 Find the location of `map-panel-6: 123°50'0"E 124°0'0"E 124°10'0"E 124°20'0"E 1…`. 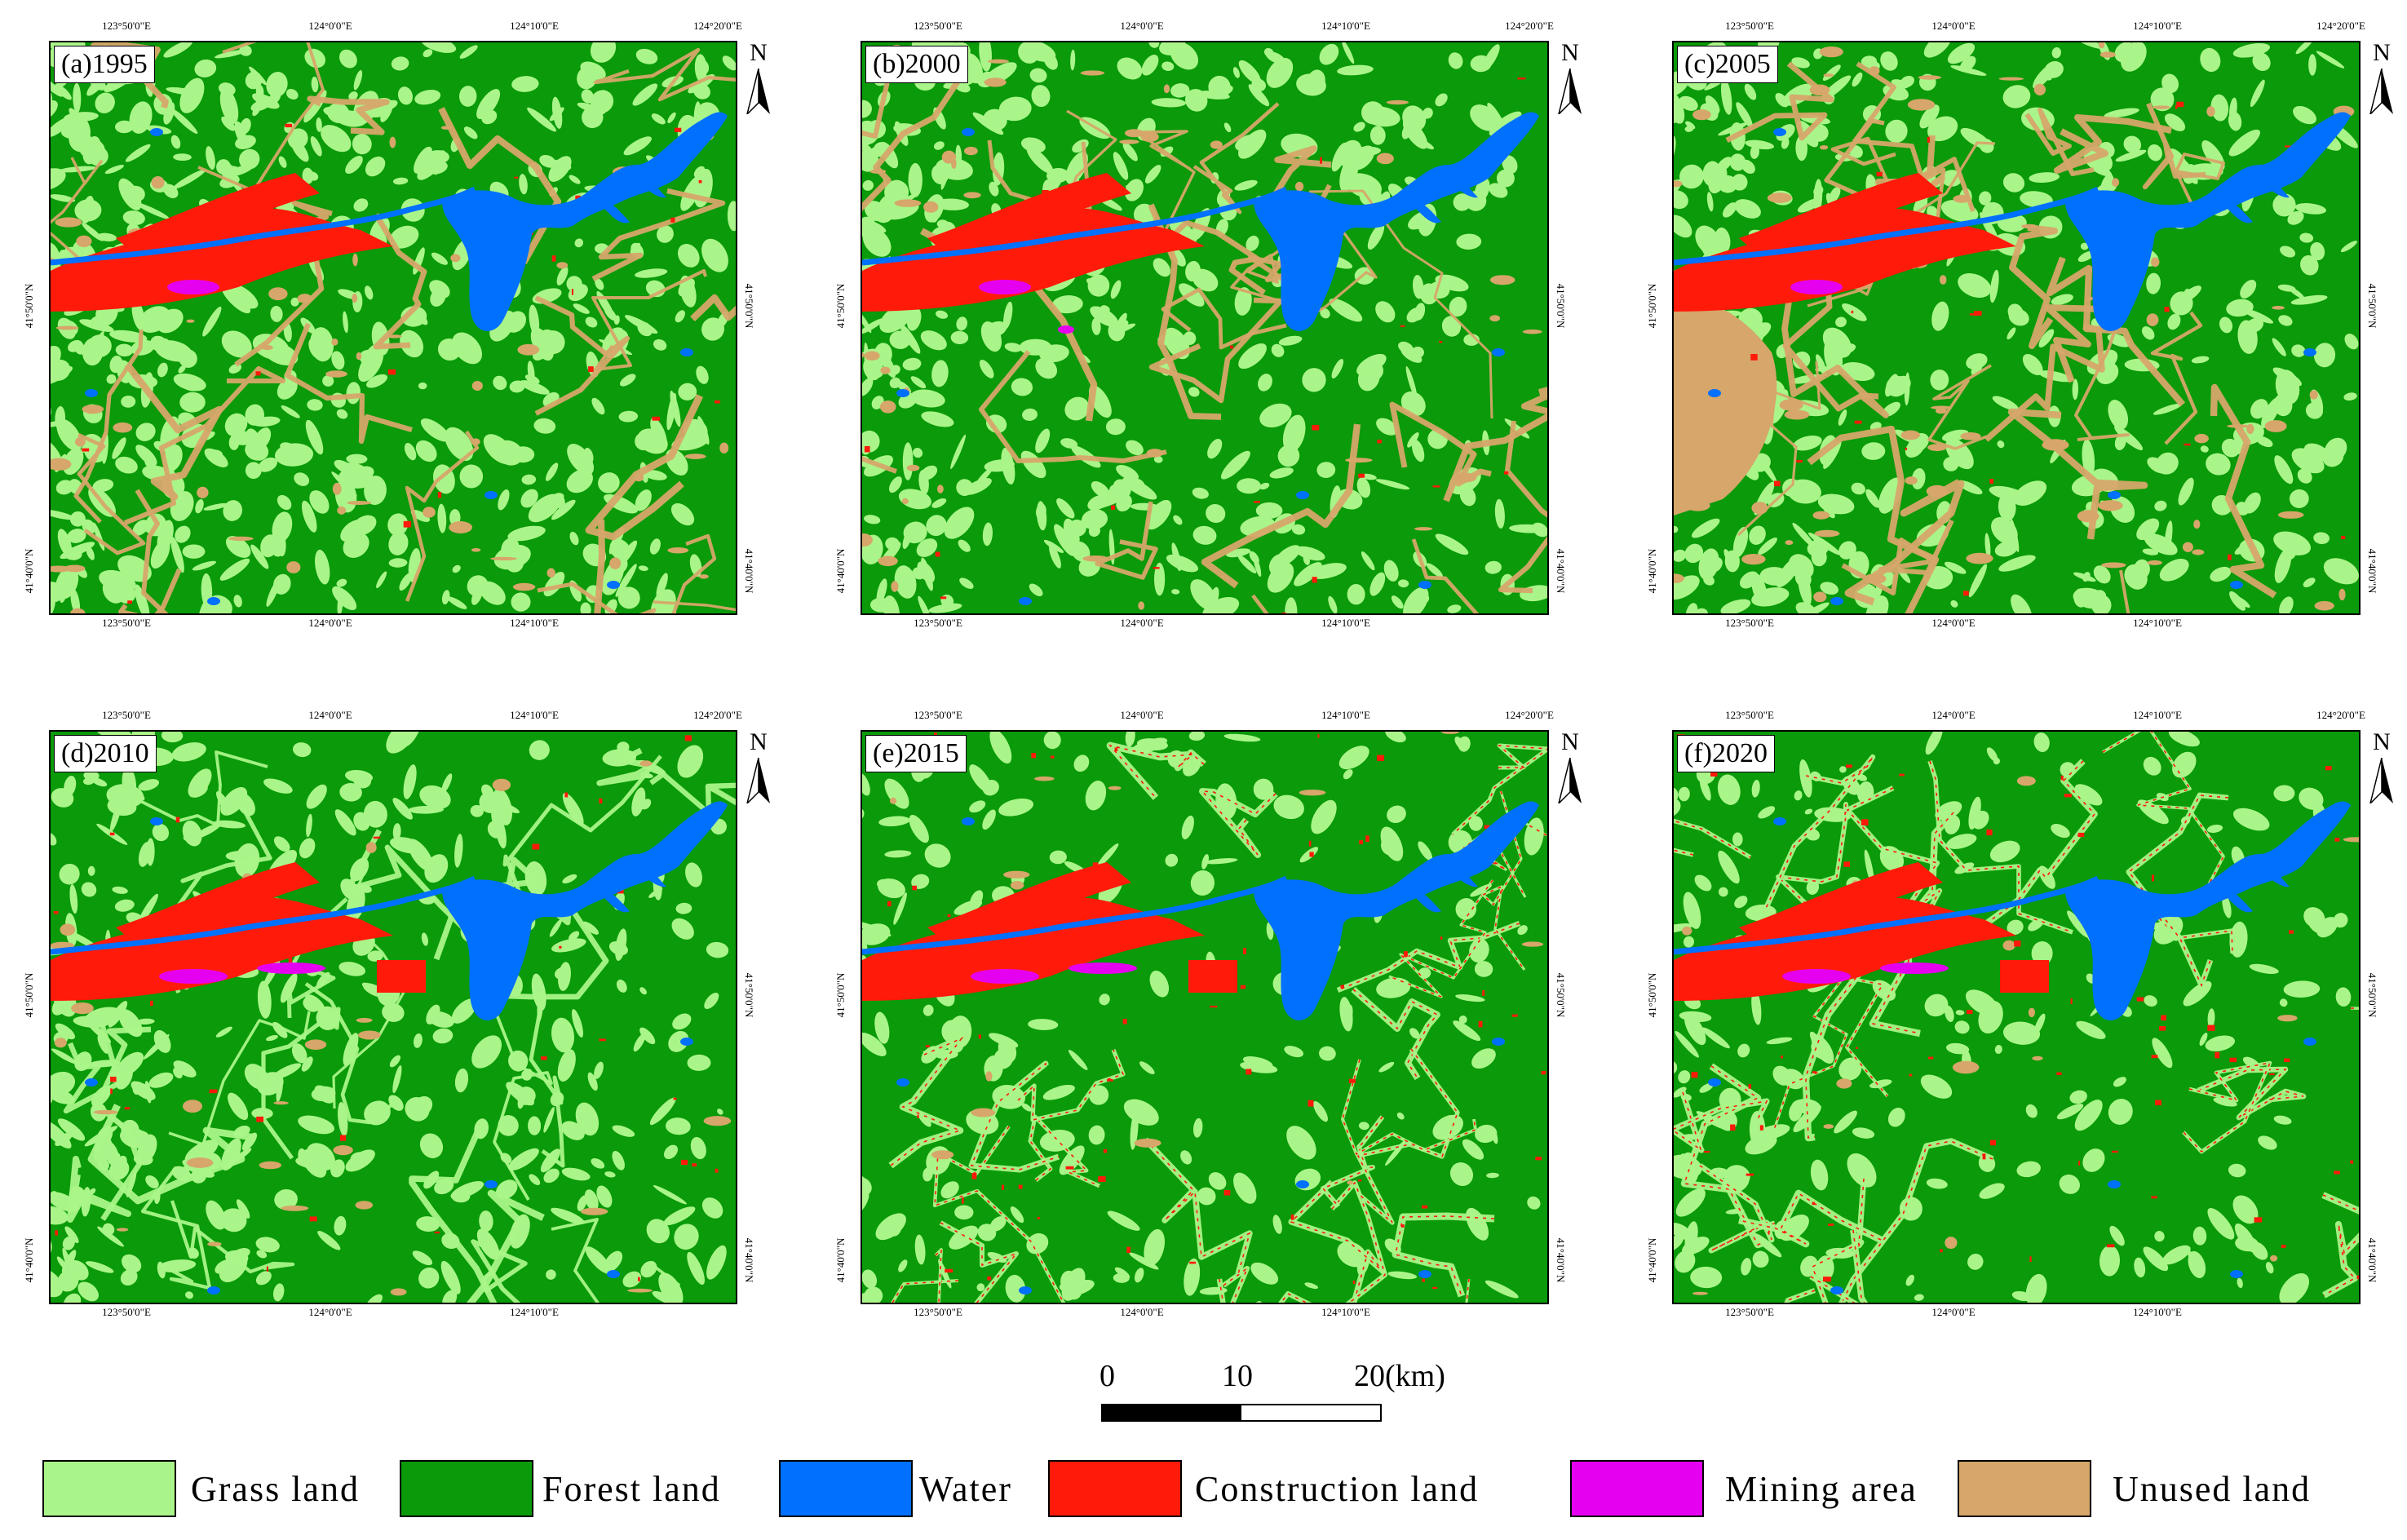

map-panel-6: 123°50'0"E 124°0'0"E 124°10'0"E 124°20'0"E 1… is located at coordinates (2015, 1031).